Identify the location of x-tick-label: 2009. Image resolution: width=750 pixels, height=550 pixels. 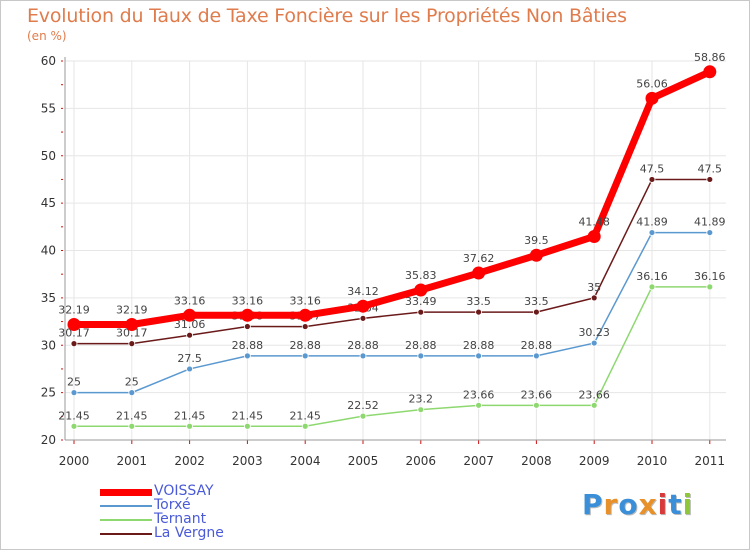
(594, 461).